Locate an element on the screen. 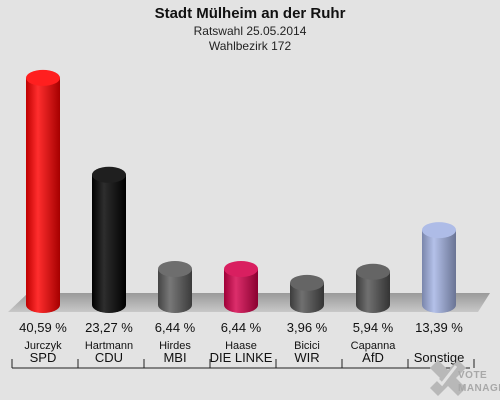 The height and width of the screenshot is (400, 500). candidate-label: Haase is located at coordinates (241, 346).